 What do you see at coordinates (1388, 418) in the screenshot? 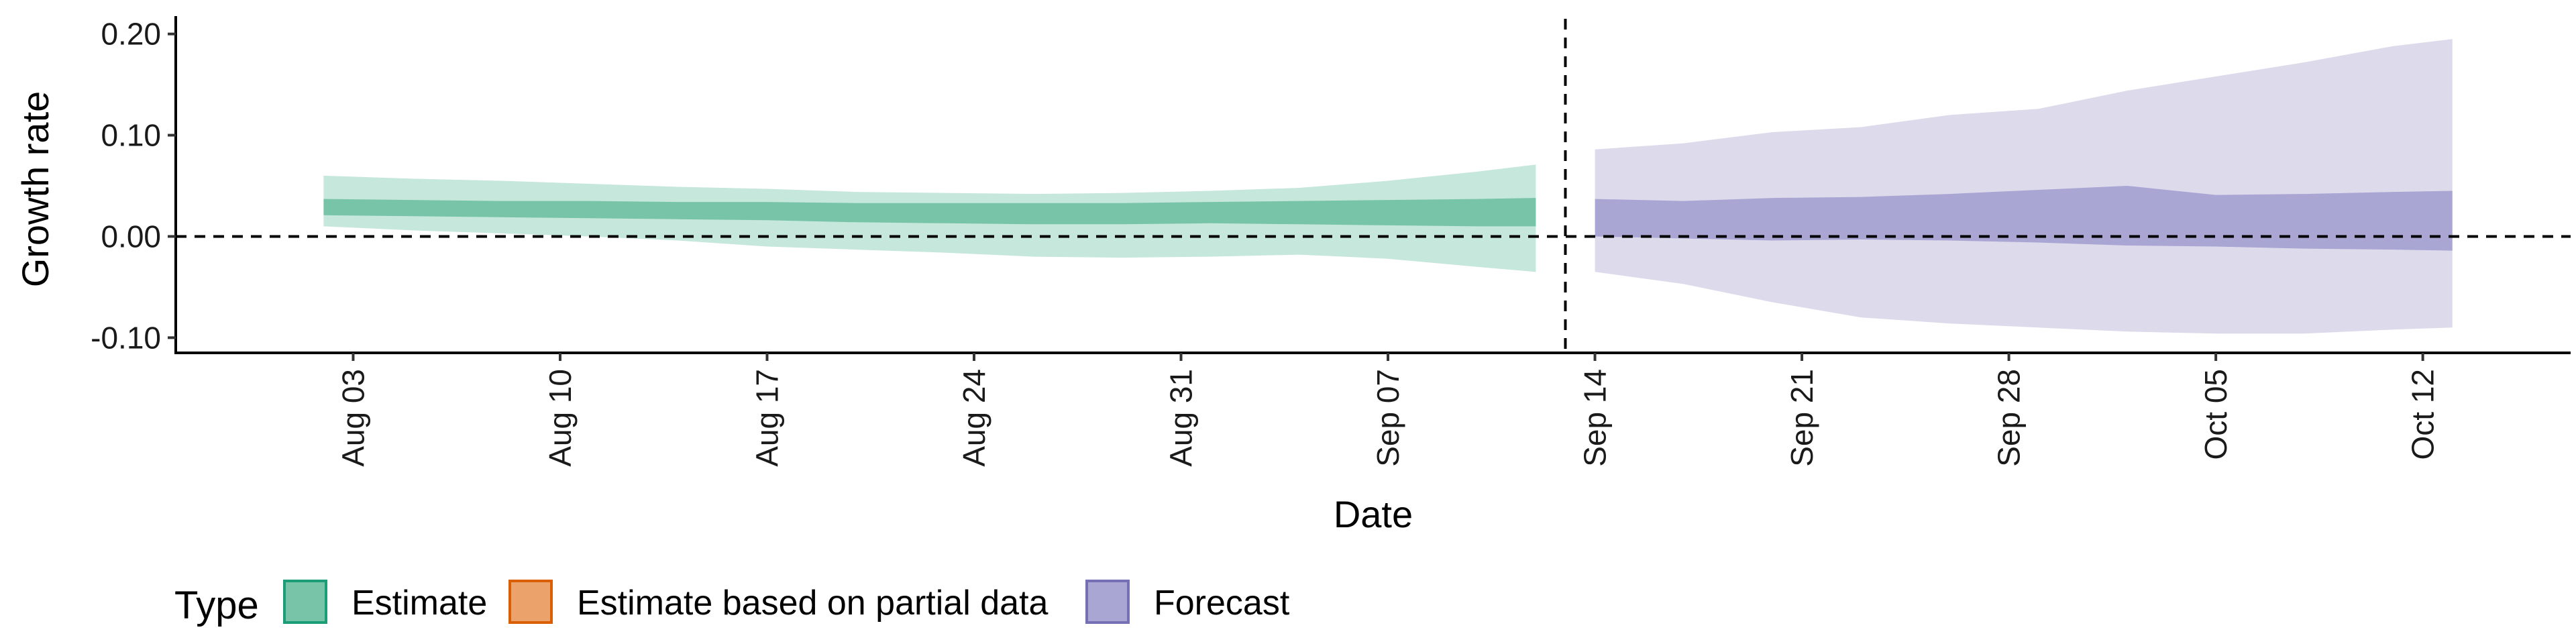
I see `x-tick-label: Sep 07` at bounding box center [1388, 418].